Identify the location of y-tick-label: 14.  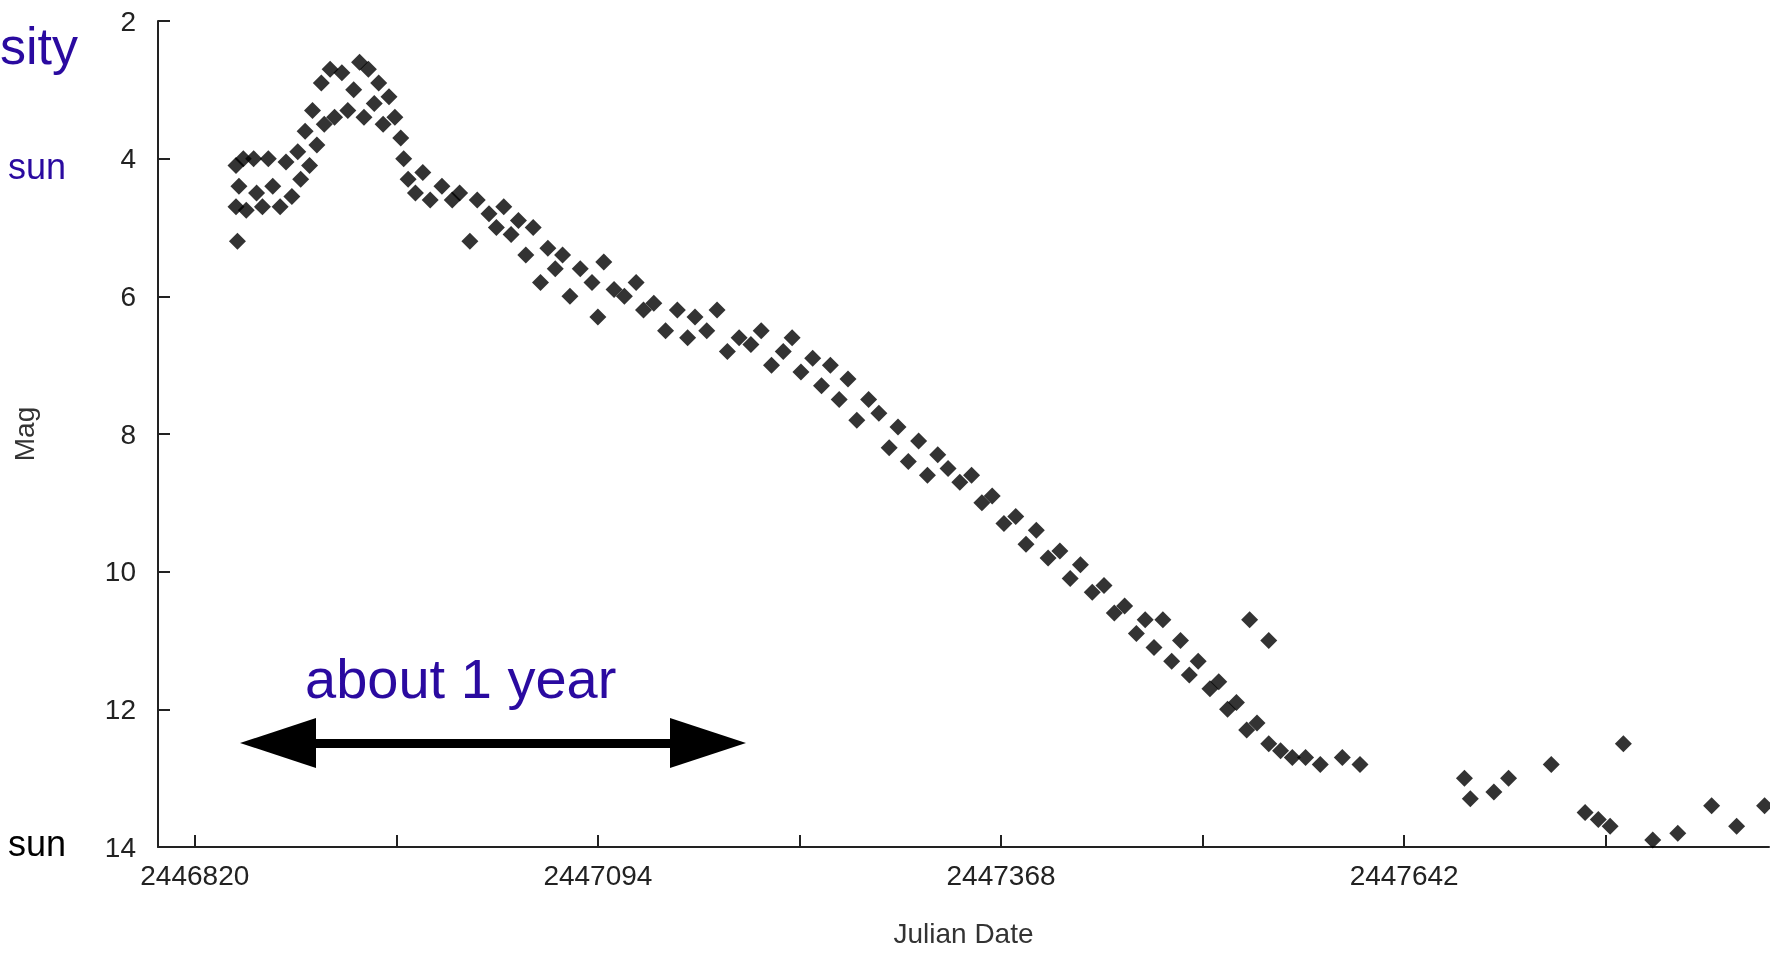
(120, 847).